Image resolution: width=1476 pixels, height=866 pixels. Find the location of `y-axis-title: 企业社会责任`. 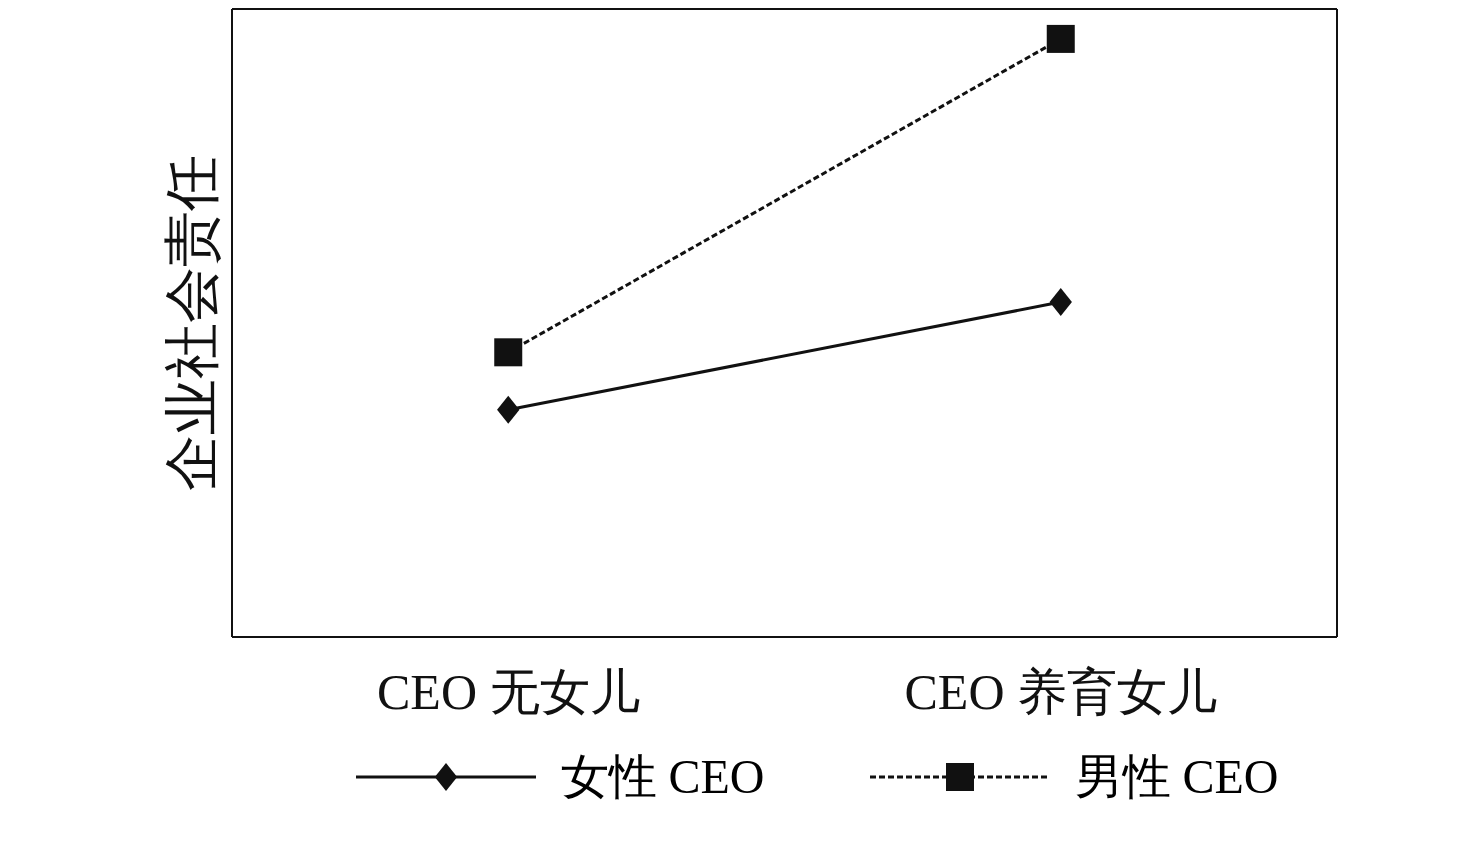

y-axis-title: 企业社会责任 is located at coordinates (191, 323).